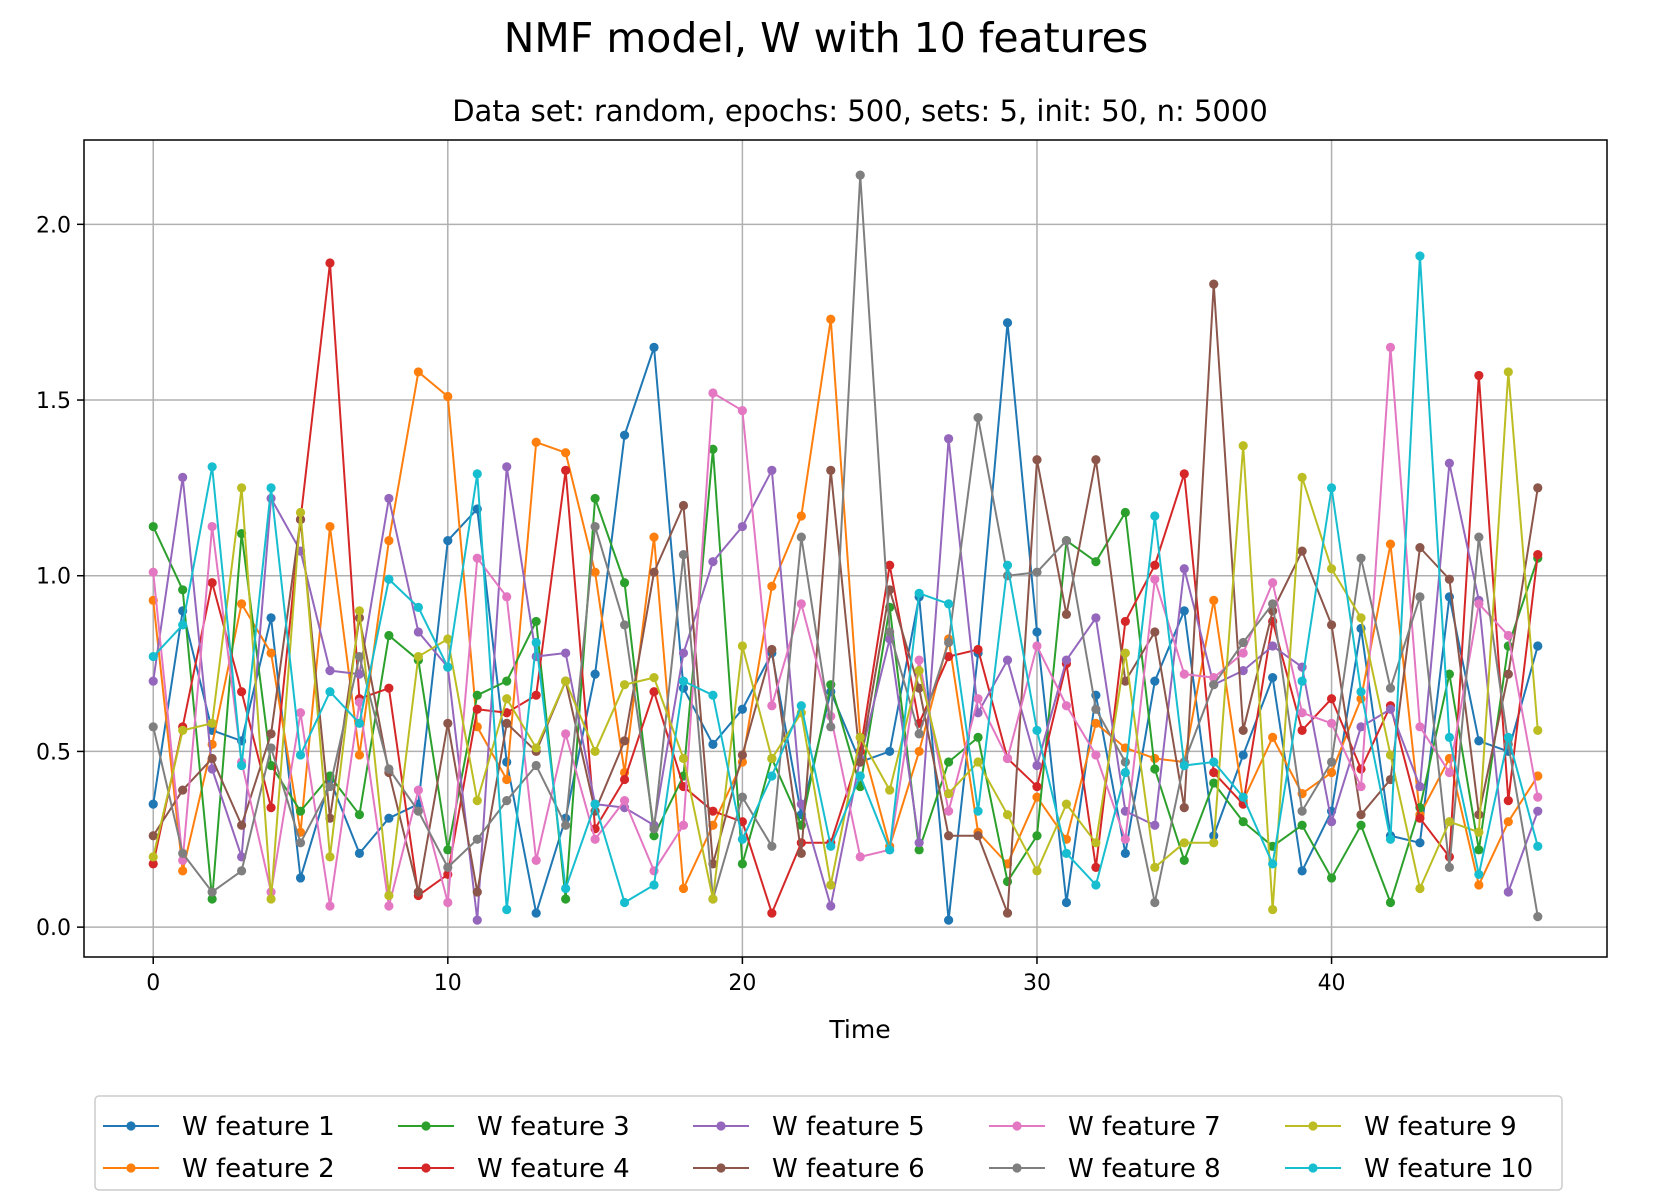 Image resolution: width=1653 pixels, height=1202 pixels. I want to click on legend-label: W feature 10, so click(1448, 1169).